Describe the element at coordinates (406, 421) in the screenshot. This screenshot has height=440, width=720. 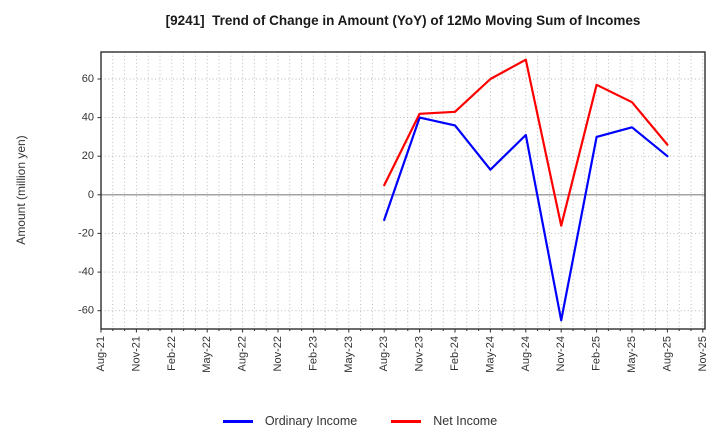
I see `net-income-line-icon` at that location.